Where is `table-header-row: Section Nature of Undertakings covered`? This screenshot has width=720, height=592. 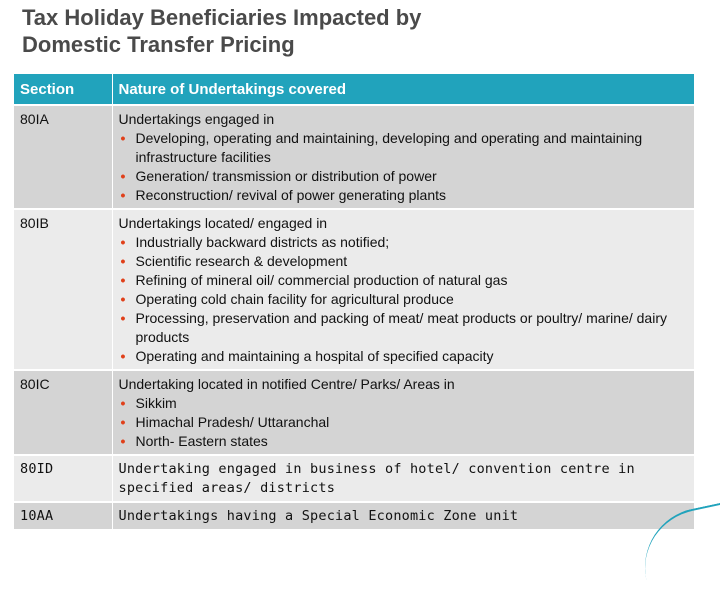
table-header-row: Section Nature of Undertakings covered is located at coordinates (354, 90).